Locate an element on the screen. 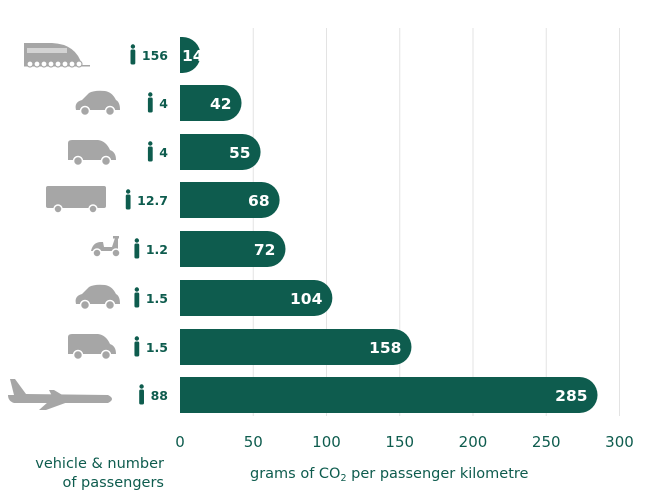 Image resolution: width=646 pixels, height=500 pixels. x-tick-label: 100 is located at coordinates (326, 442).